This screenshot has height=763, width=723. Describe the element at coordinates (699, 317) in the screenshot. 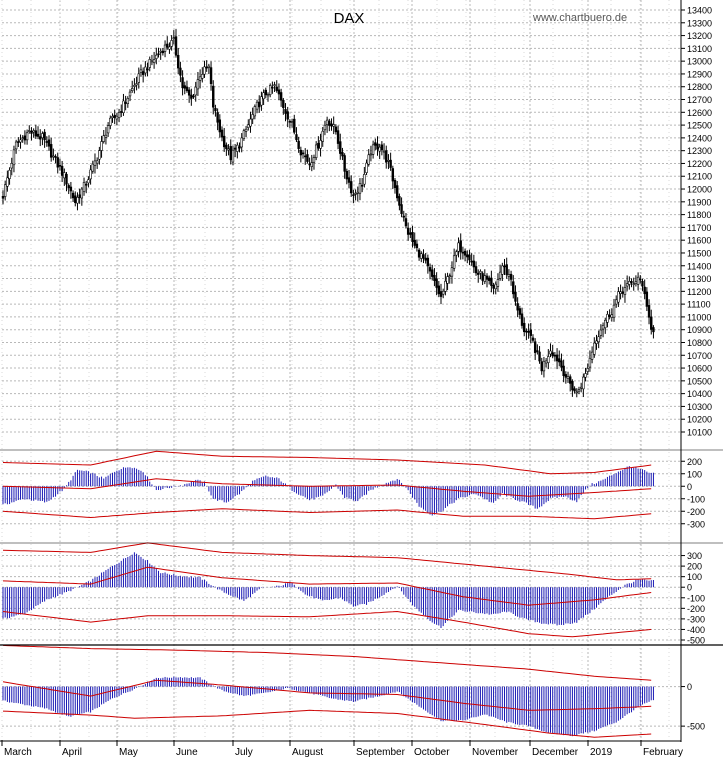

I see `price-tick-label: 11000` at that location.